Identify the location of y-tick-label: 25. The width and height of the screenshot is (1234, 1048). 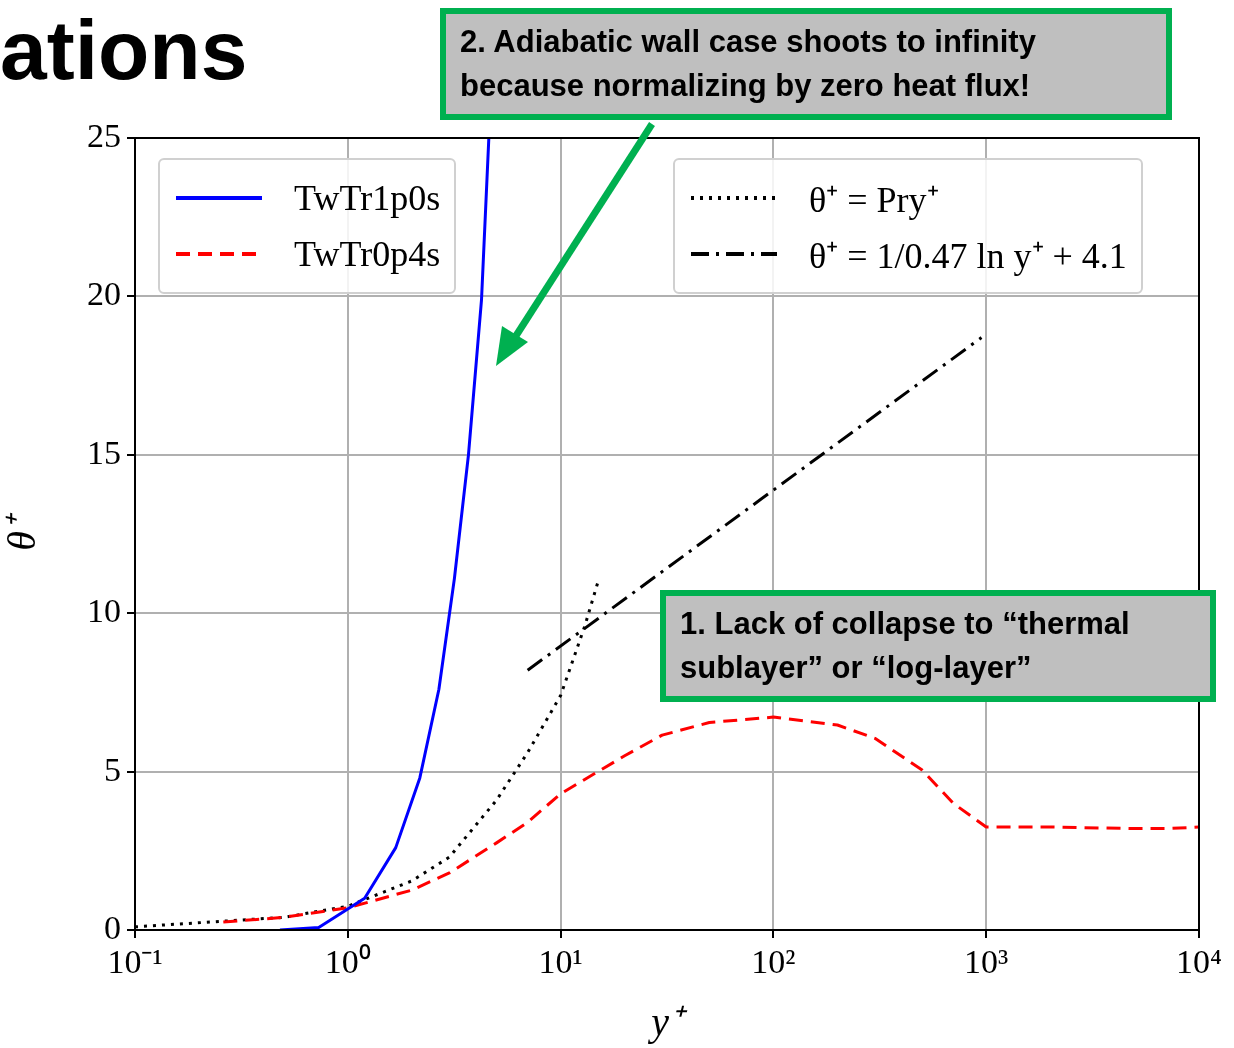
(104, 135).